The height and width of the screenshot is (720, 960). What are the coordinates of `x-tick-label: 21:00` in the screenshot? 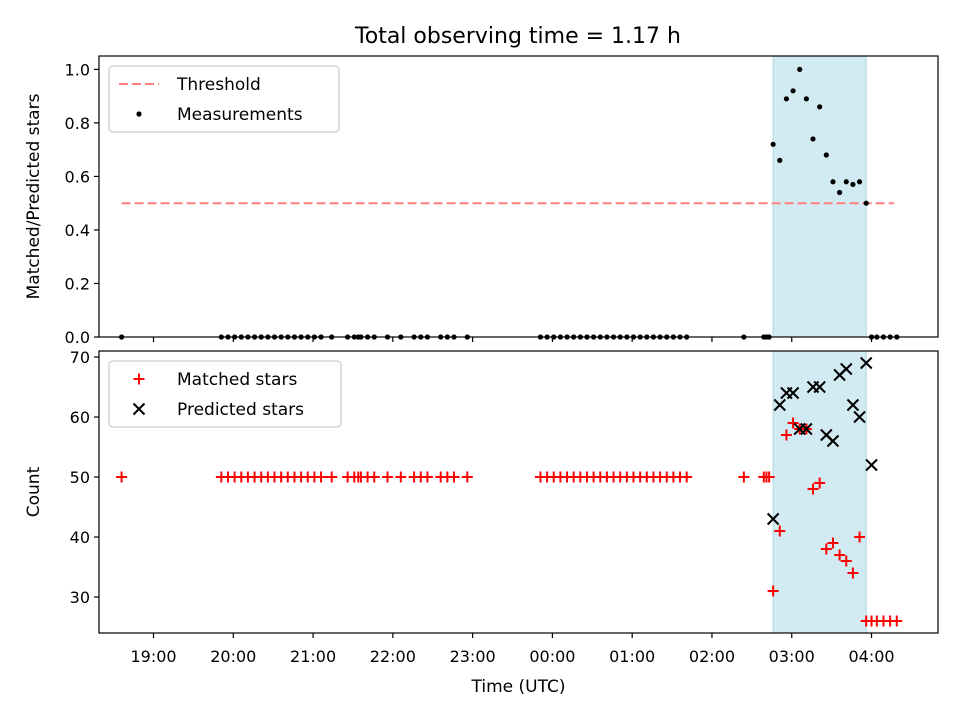 It's located at (313, 656).